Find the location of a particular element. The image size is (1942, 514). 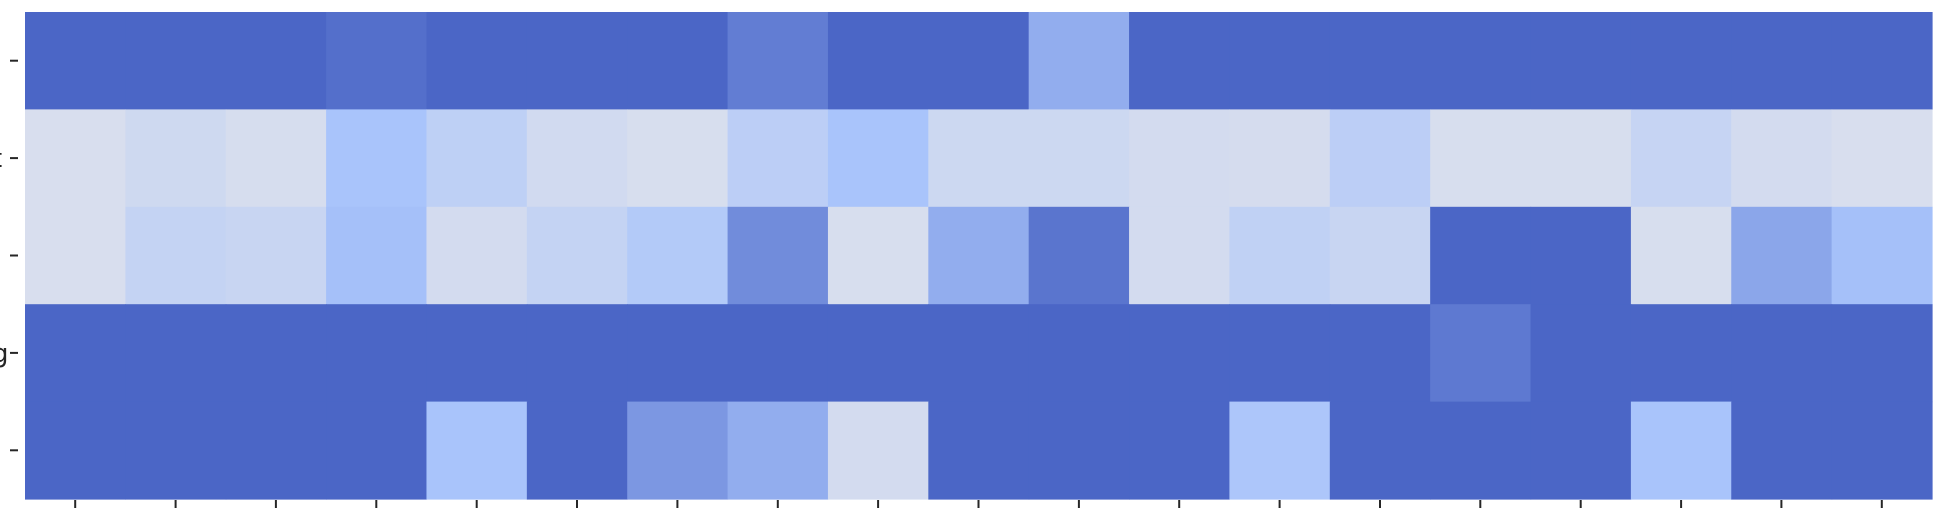

heatmap-cell-r3-c14 is located at coordinates (1481, 353).